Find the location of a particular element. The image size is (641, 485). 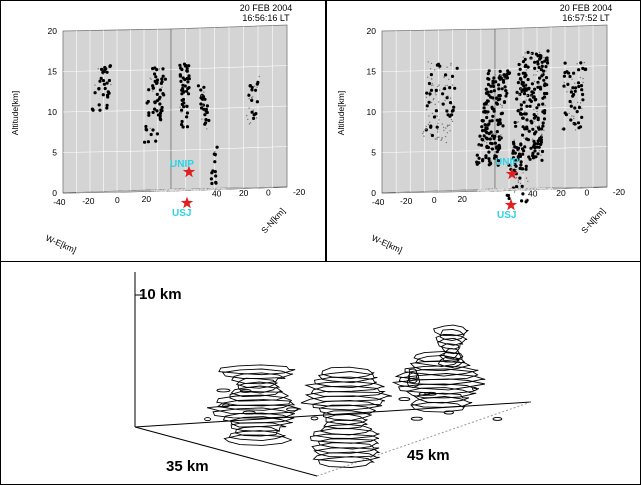

contour-fragment is located at coordinates (245, 390).